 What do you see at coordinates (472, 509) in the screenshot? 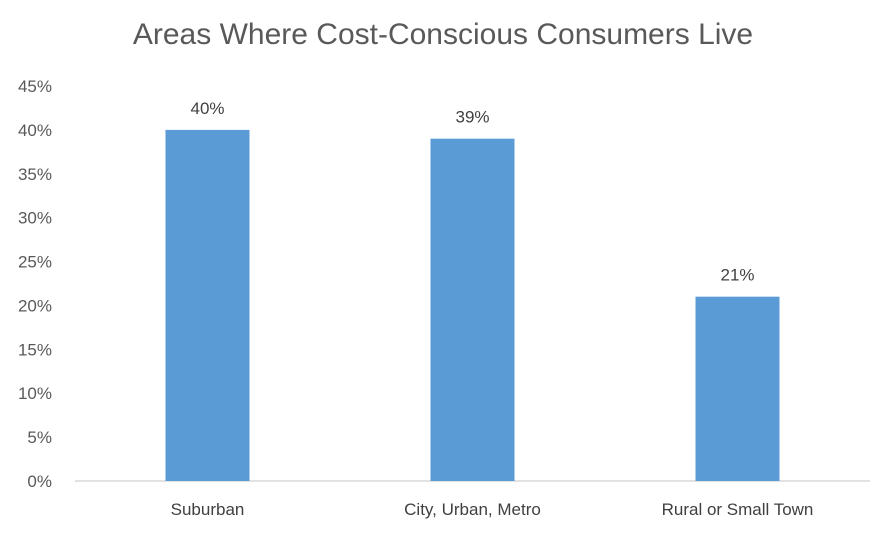
I see `category-label: City, Urban, Metro` at bounding box center [472, 509].